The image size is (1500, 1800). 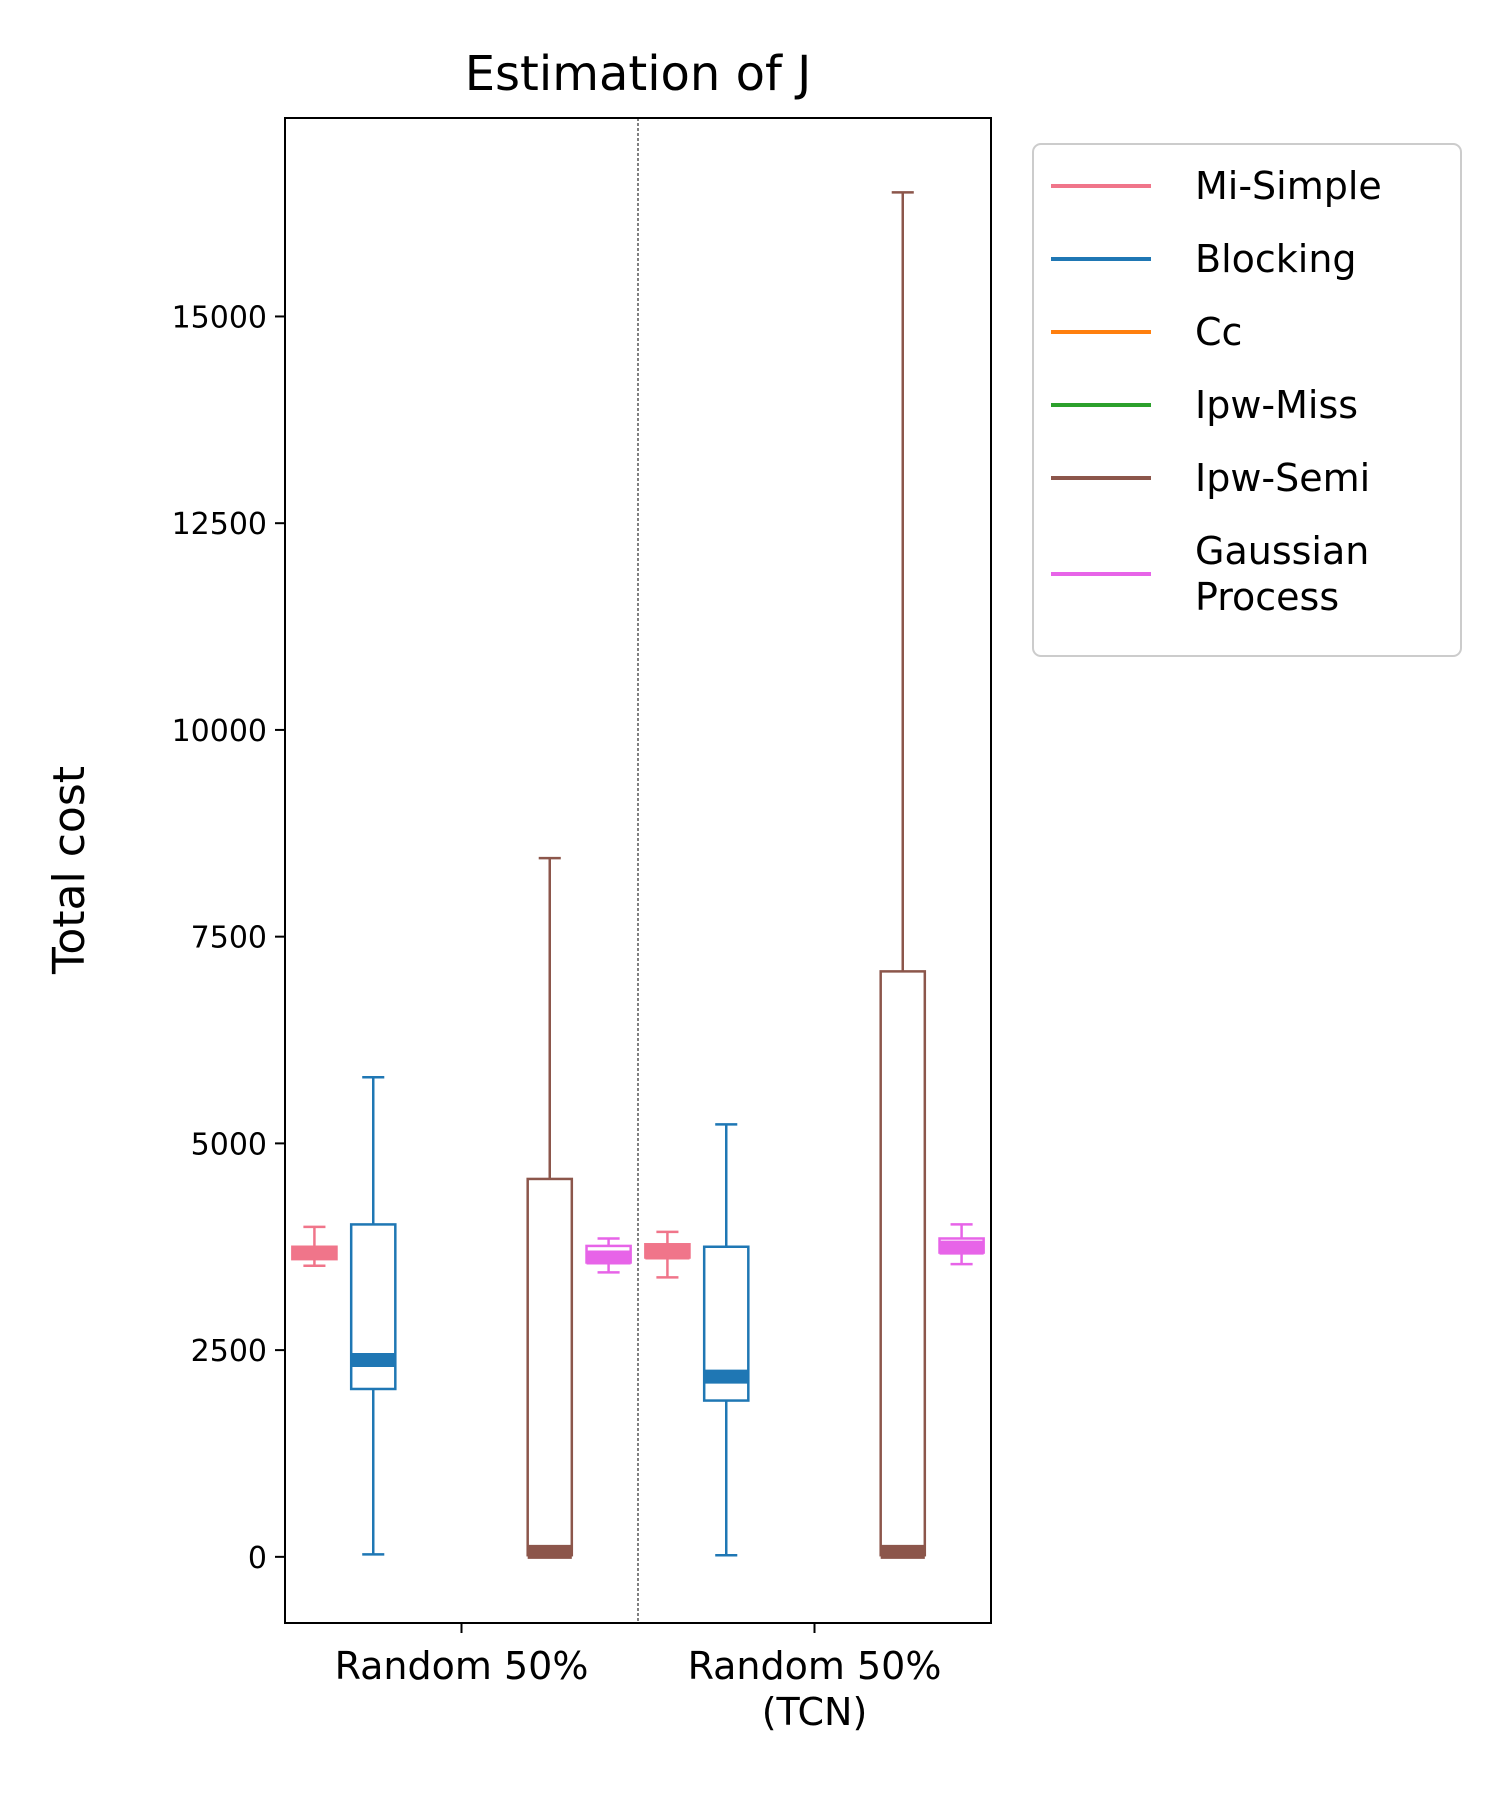 What do you see at coordinates (257, 1558) in the screenshot?
I see `y-tick-label: 0` at bounding box center [257, 1558].